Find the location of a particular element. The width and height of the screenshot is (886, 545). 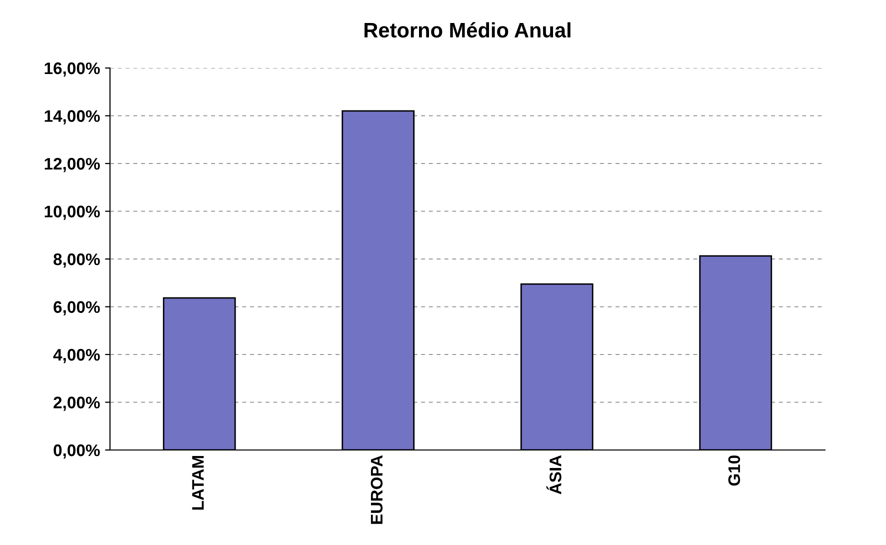

x-tick-label: G10 is located at coordinates (734, 471).